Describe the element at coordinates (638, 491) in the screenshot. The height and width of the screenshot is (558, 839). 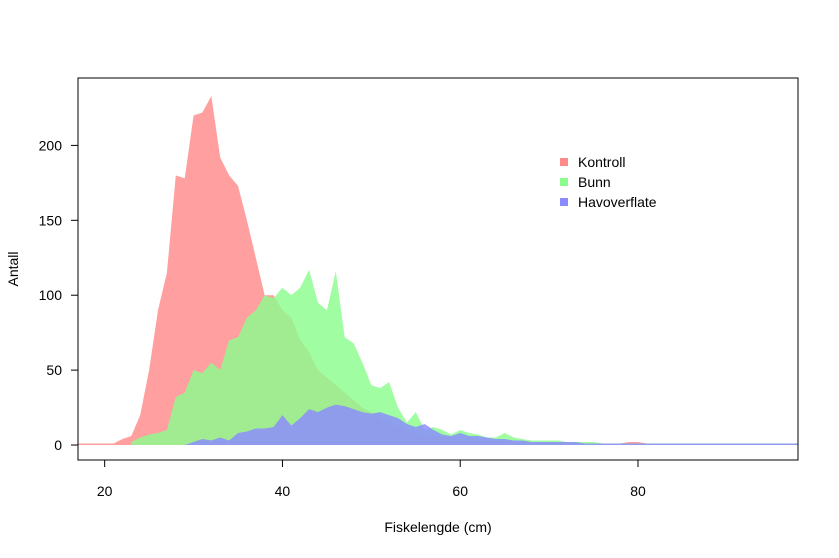
I see `x-tick-label: 80` at that location.